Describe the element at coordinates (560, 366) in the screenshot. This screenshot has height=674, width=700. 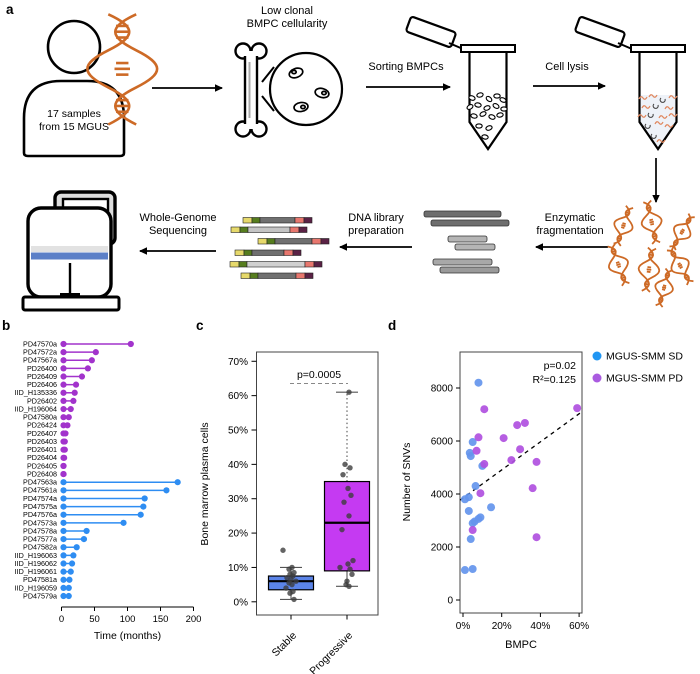
I see `stat-pvalue: p=0.02` at that location.